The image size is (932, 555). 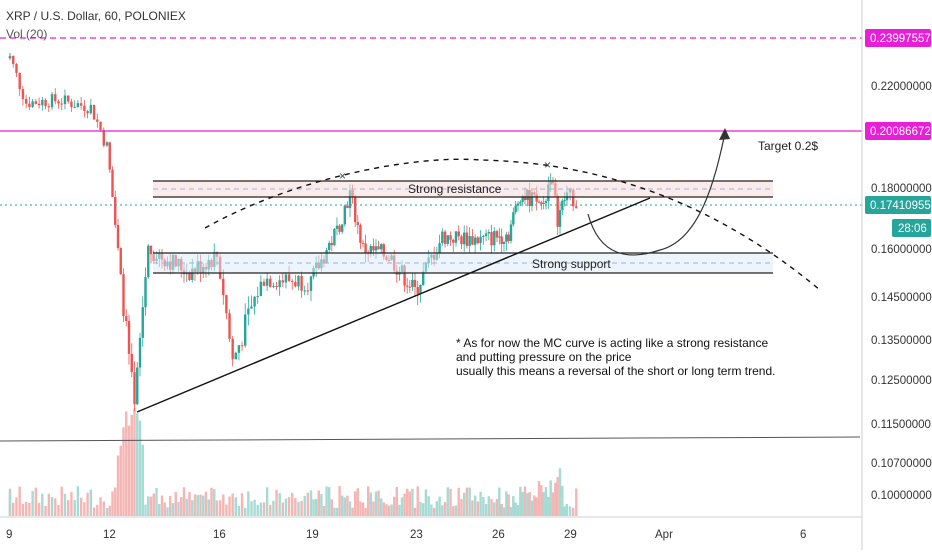 I want to click on x-axis-ticks: 9 12 16 19 23 26 29 Apr 6, so click(x=406, y=535).